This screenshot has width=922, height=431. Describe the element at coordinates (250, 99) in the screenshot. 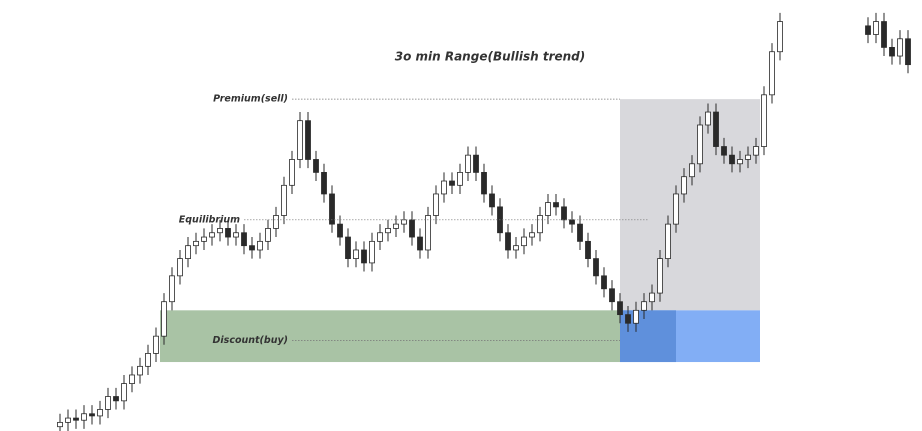

I see `level-label: Premium(sell)` at that location.